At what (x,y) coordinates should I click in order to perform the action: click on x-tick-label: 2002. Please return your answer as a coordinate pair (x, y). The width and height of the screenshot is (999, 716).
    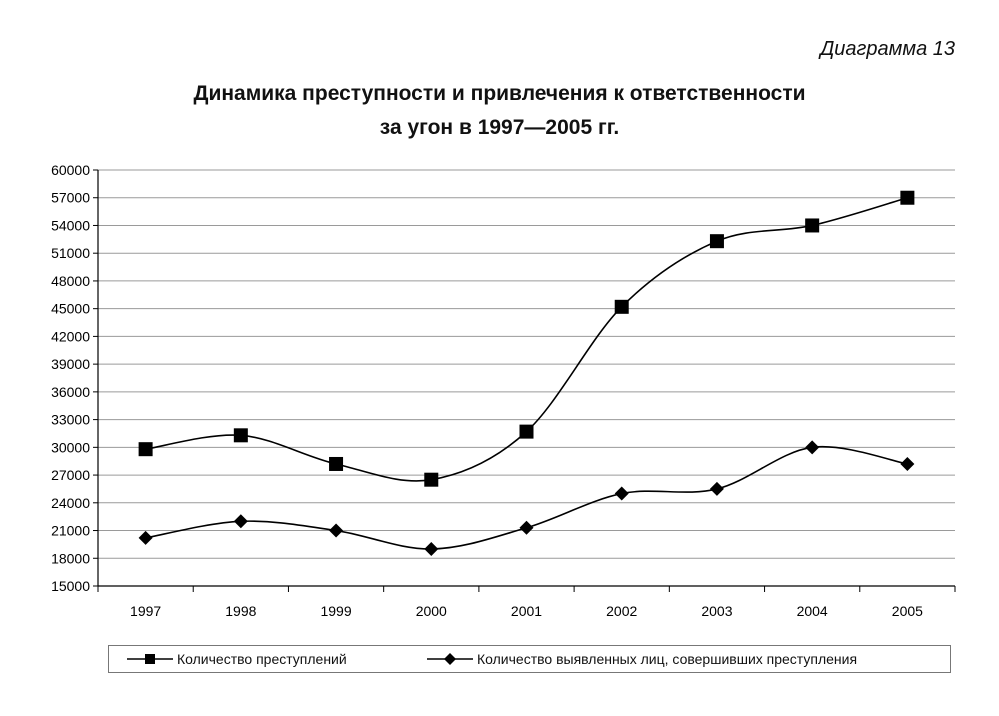
    Looking at the image, I should click on (621, 611).